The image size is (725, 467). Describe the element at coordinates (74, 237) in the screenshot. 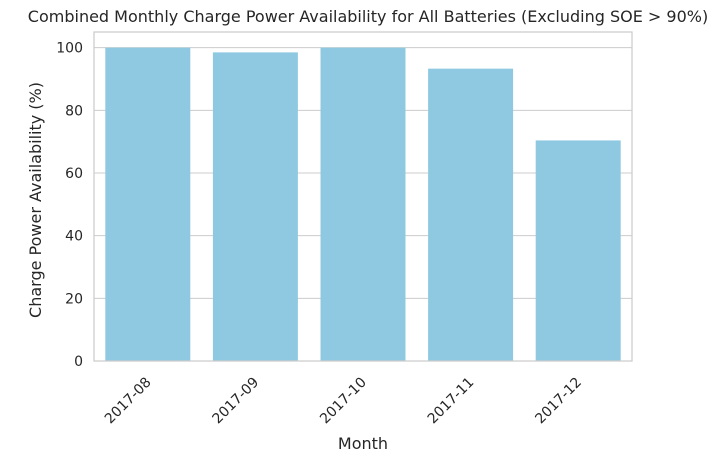

I see `y-tick-label: 40` at that location.